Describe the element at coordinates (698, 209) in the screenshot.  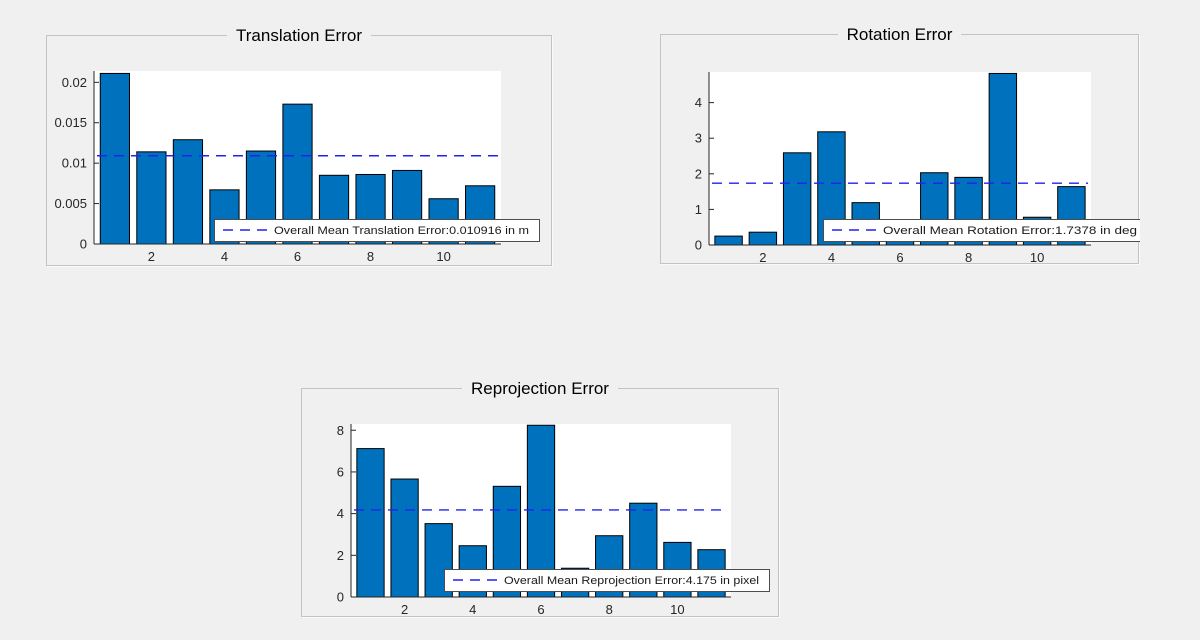
I see `y-tick-label: 1` at that location.